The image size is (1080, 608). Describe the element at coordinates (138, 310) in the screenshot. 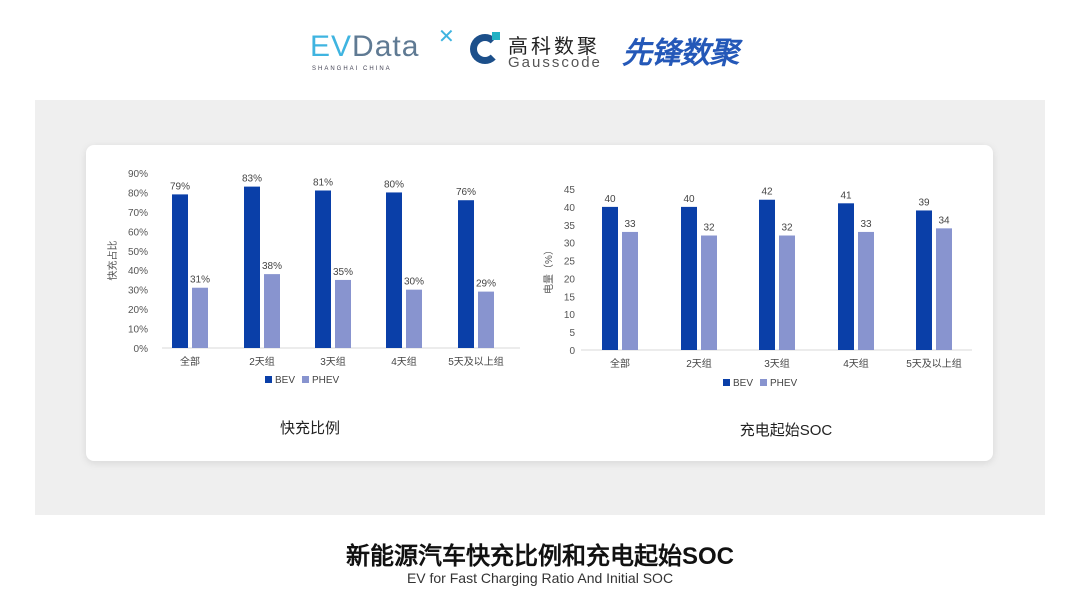

I see `y-tick-label: 20%` at that location.